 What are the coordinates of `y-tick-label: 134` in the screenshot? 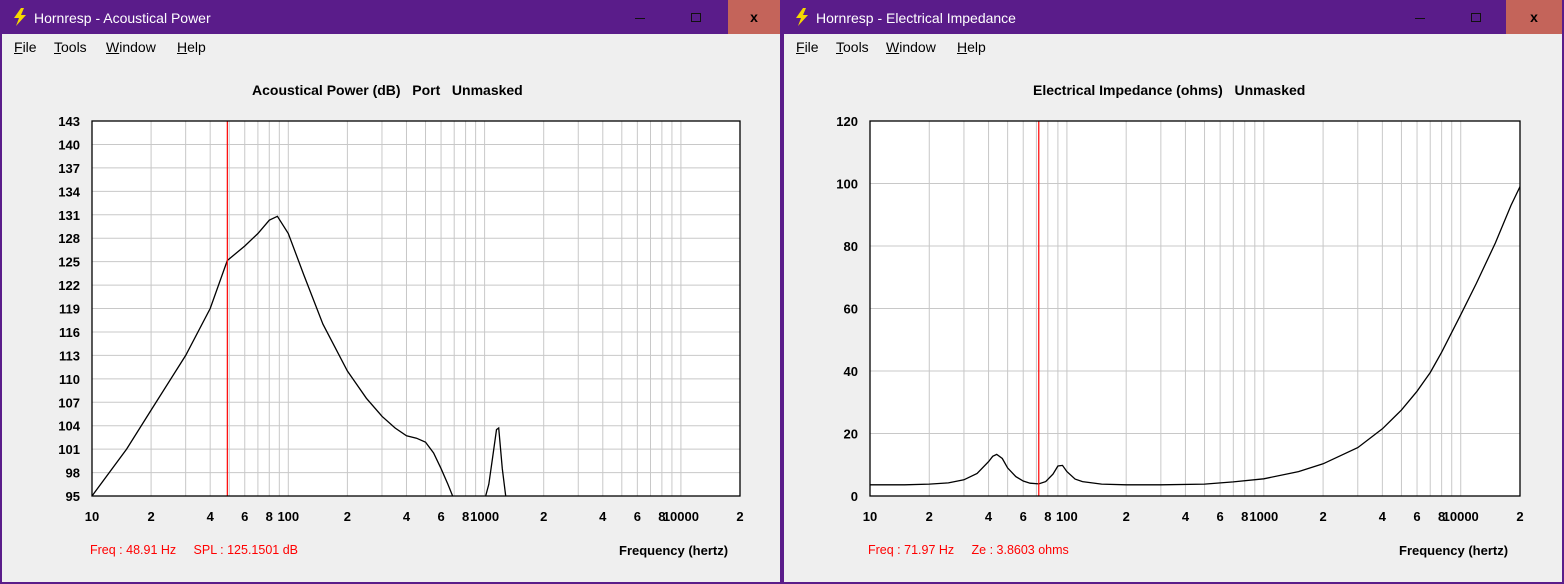 It's located at (69, 191).